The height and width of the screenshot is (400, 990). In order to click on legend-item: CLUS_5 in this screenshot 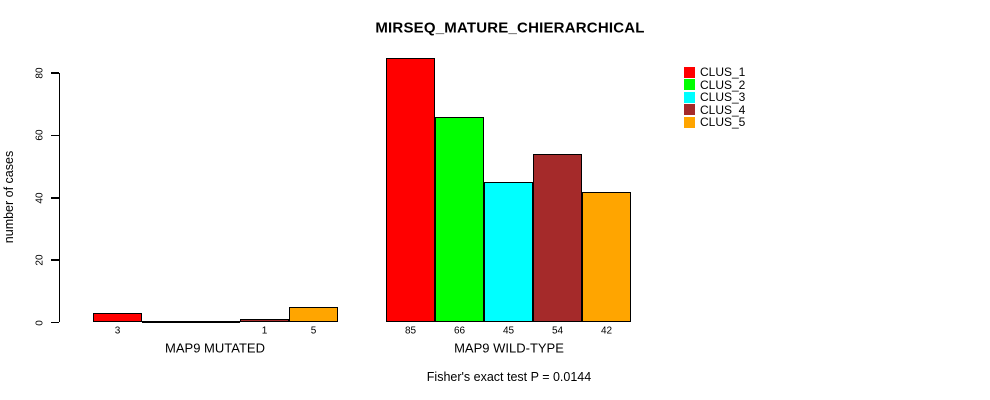, I will do `click(714, 122)`.